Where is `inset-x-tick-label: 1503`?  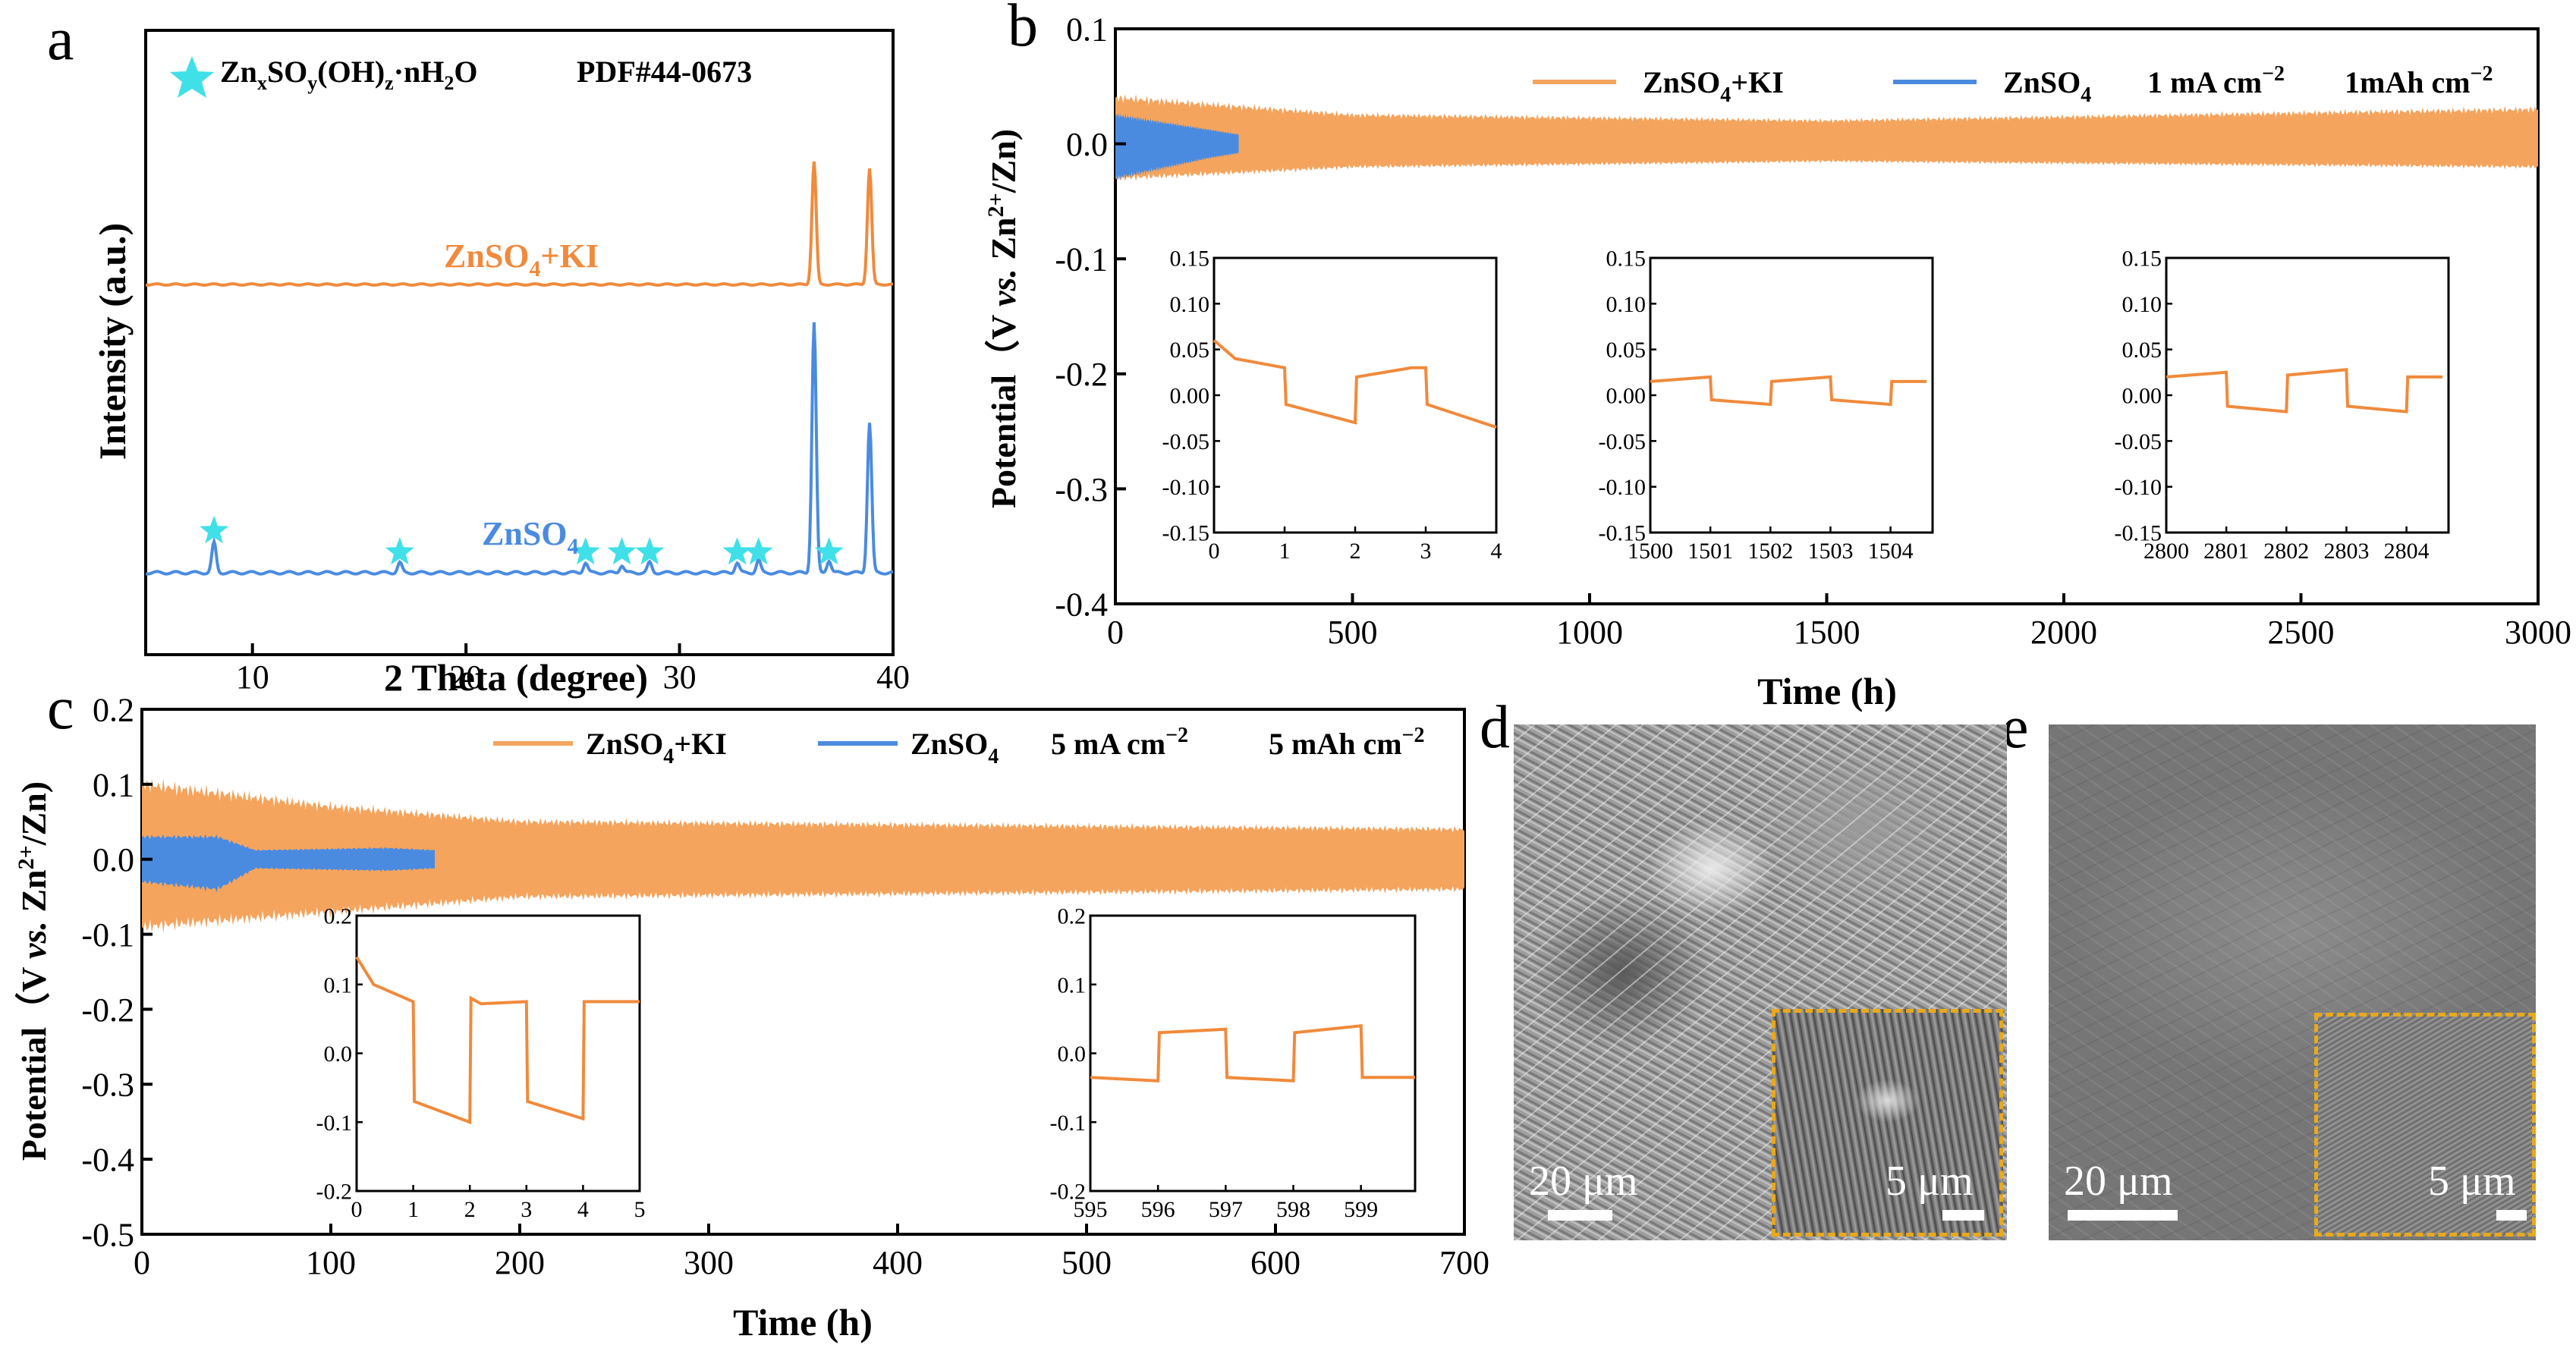 inset-x-tick-label: 1503 is located at coordinates (1830, 551).